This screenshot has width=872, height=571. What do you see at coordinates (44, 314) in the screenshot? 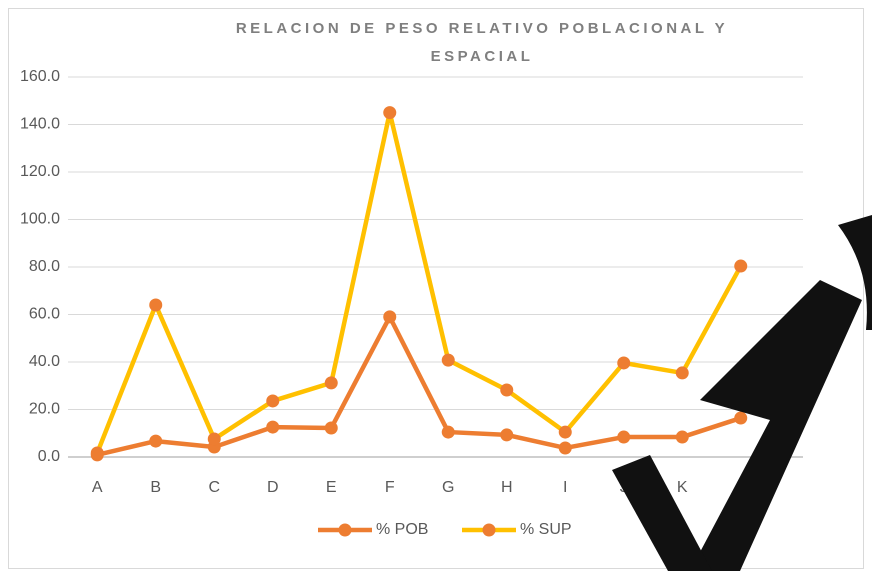
I see `y-tick-label: 60.0` at bounding box center [44, 314].